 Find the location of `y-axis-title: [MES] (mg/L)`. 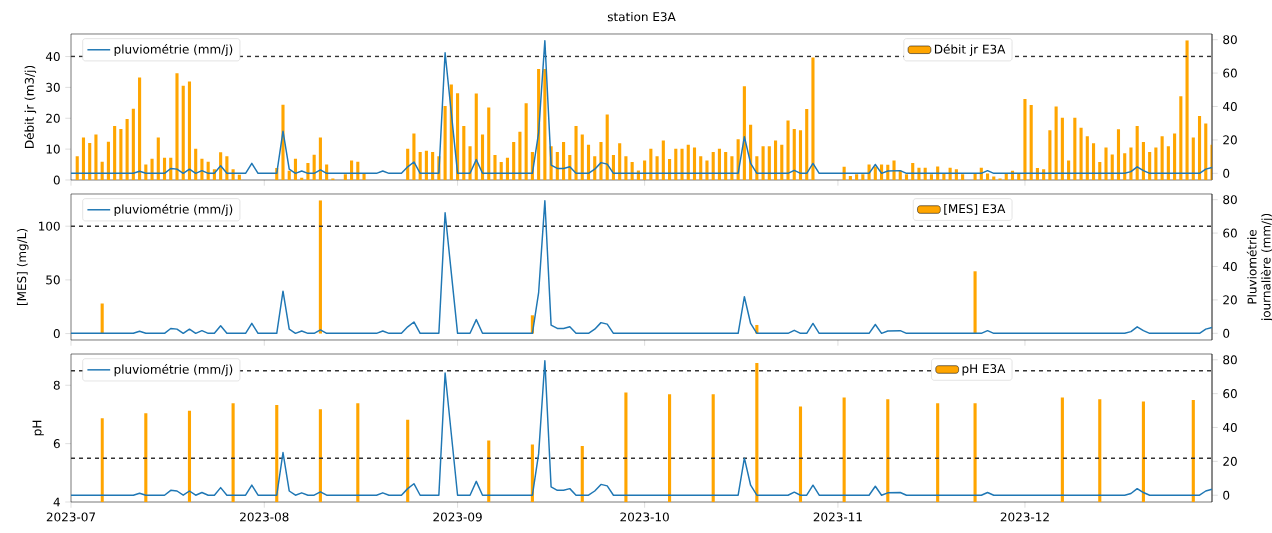

y-axis-title: [MES] (mg/L) is located at coordinates (22, 267).